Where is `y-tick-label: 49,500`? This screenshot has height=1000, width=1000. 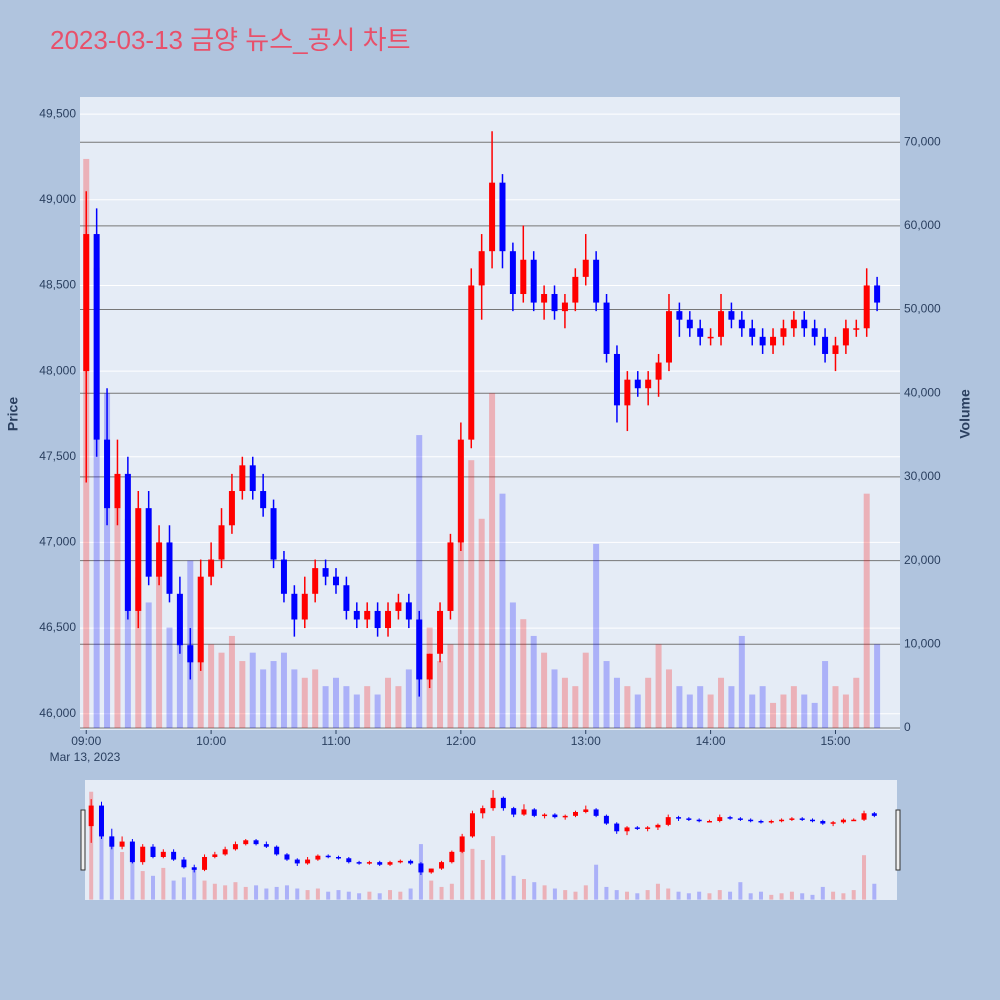 y-tick-label: 49,500 is located at coordinates (57, 113).